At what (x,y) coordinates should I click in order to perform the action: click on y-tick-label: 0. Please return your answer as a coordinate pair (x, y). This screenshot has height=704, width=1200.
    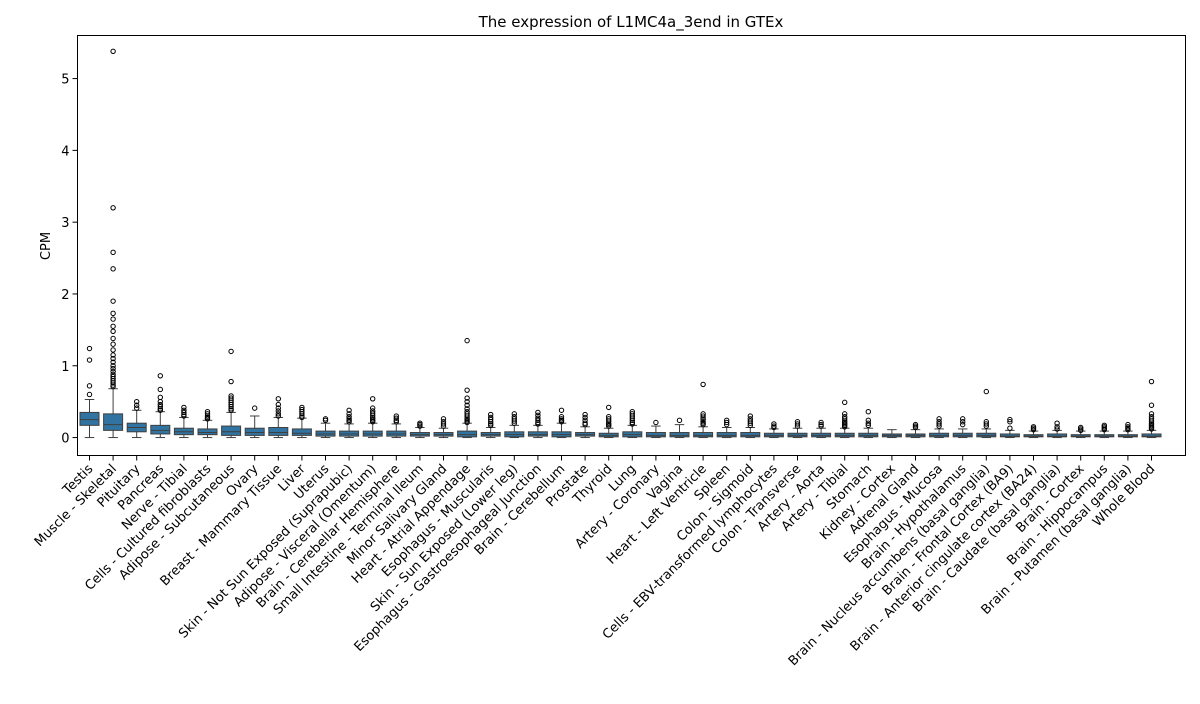
    Looking at the image, I should click on (65, 439).